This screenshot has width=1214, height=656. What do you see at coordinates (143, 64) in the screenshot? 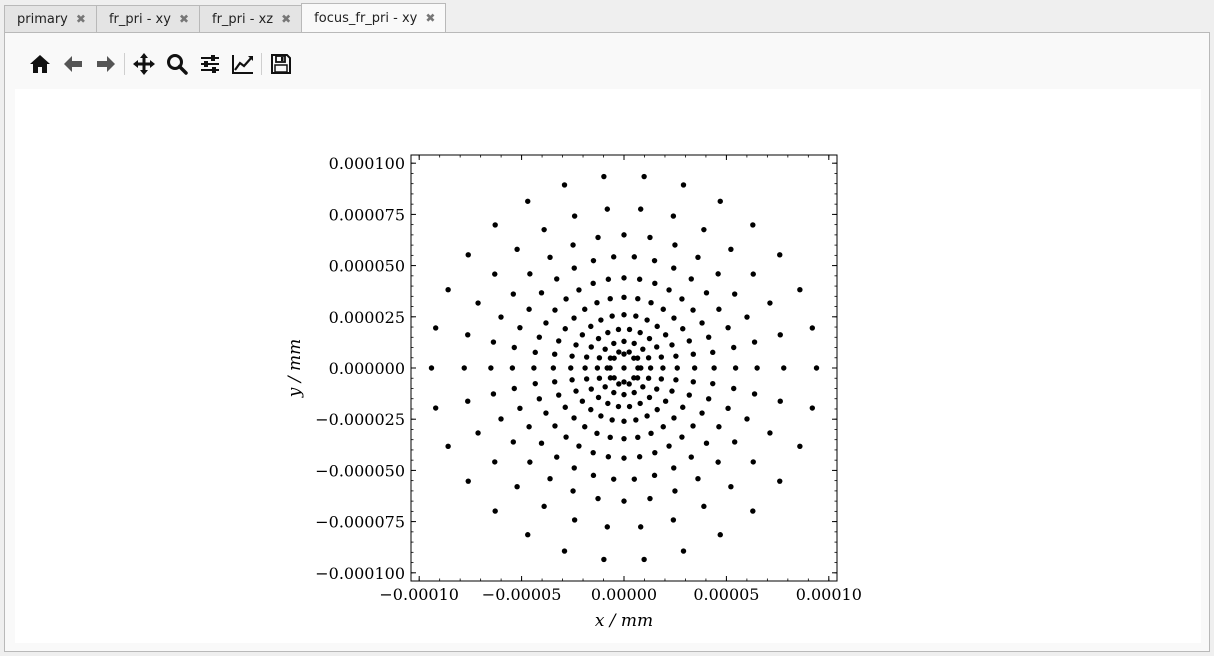
I see `pan-button` at bounding box center [143, 64].